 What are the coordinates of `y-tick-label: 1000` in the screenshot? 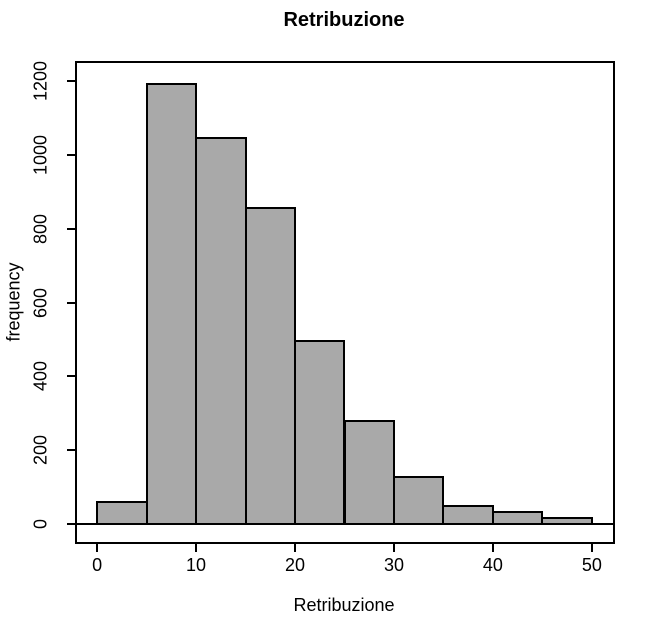 It's located at (40, 154).